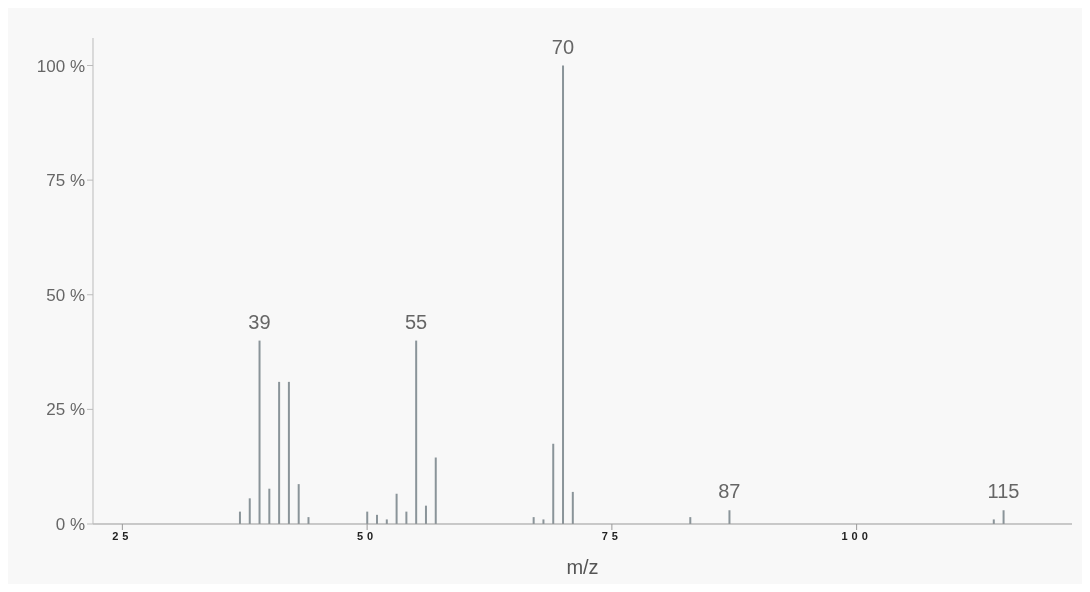 This screenshot has width=1090, height=592. I want to click on y-tick-label: 25 %, so click(65, 410).